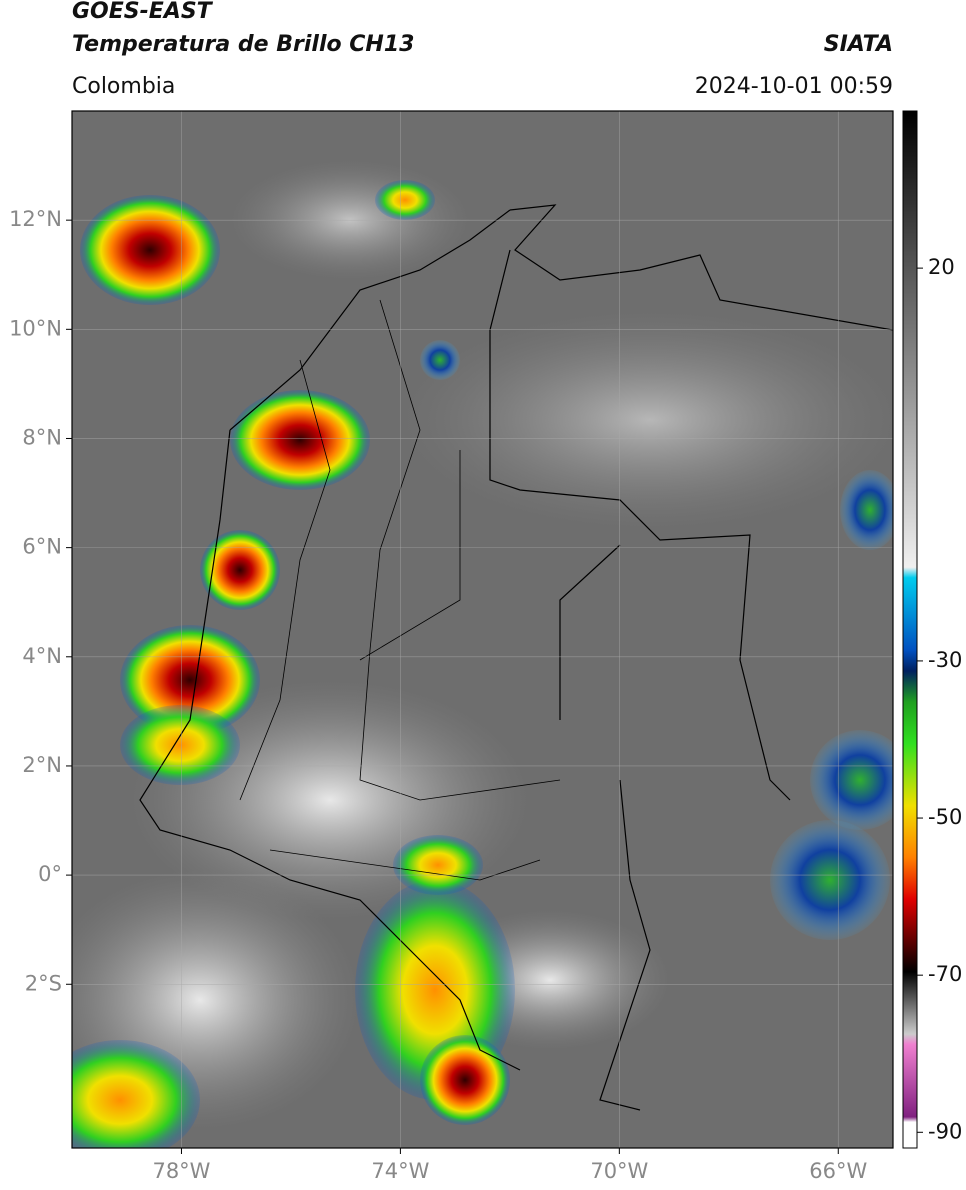 The width and height of the screenshot is (966, 1190). I want to click on lat-tick-label: 4°N, so click(42, 656).